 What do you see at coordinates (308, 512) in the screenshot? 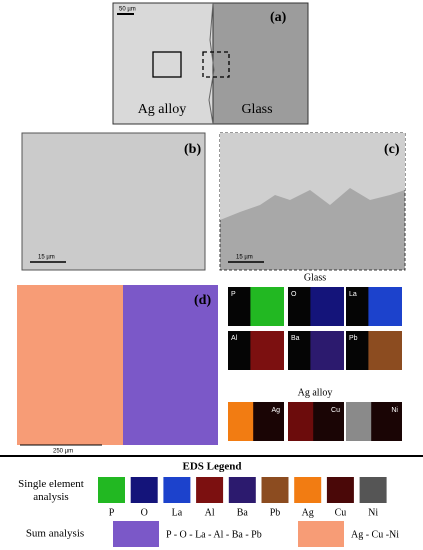
I see `legend-label: Ag` at bounding box center [308, 512].